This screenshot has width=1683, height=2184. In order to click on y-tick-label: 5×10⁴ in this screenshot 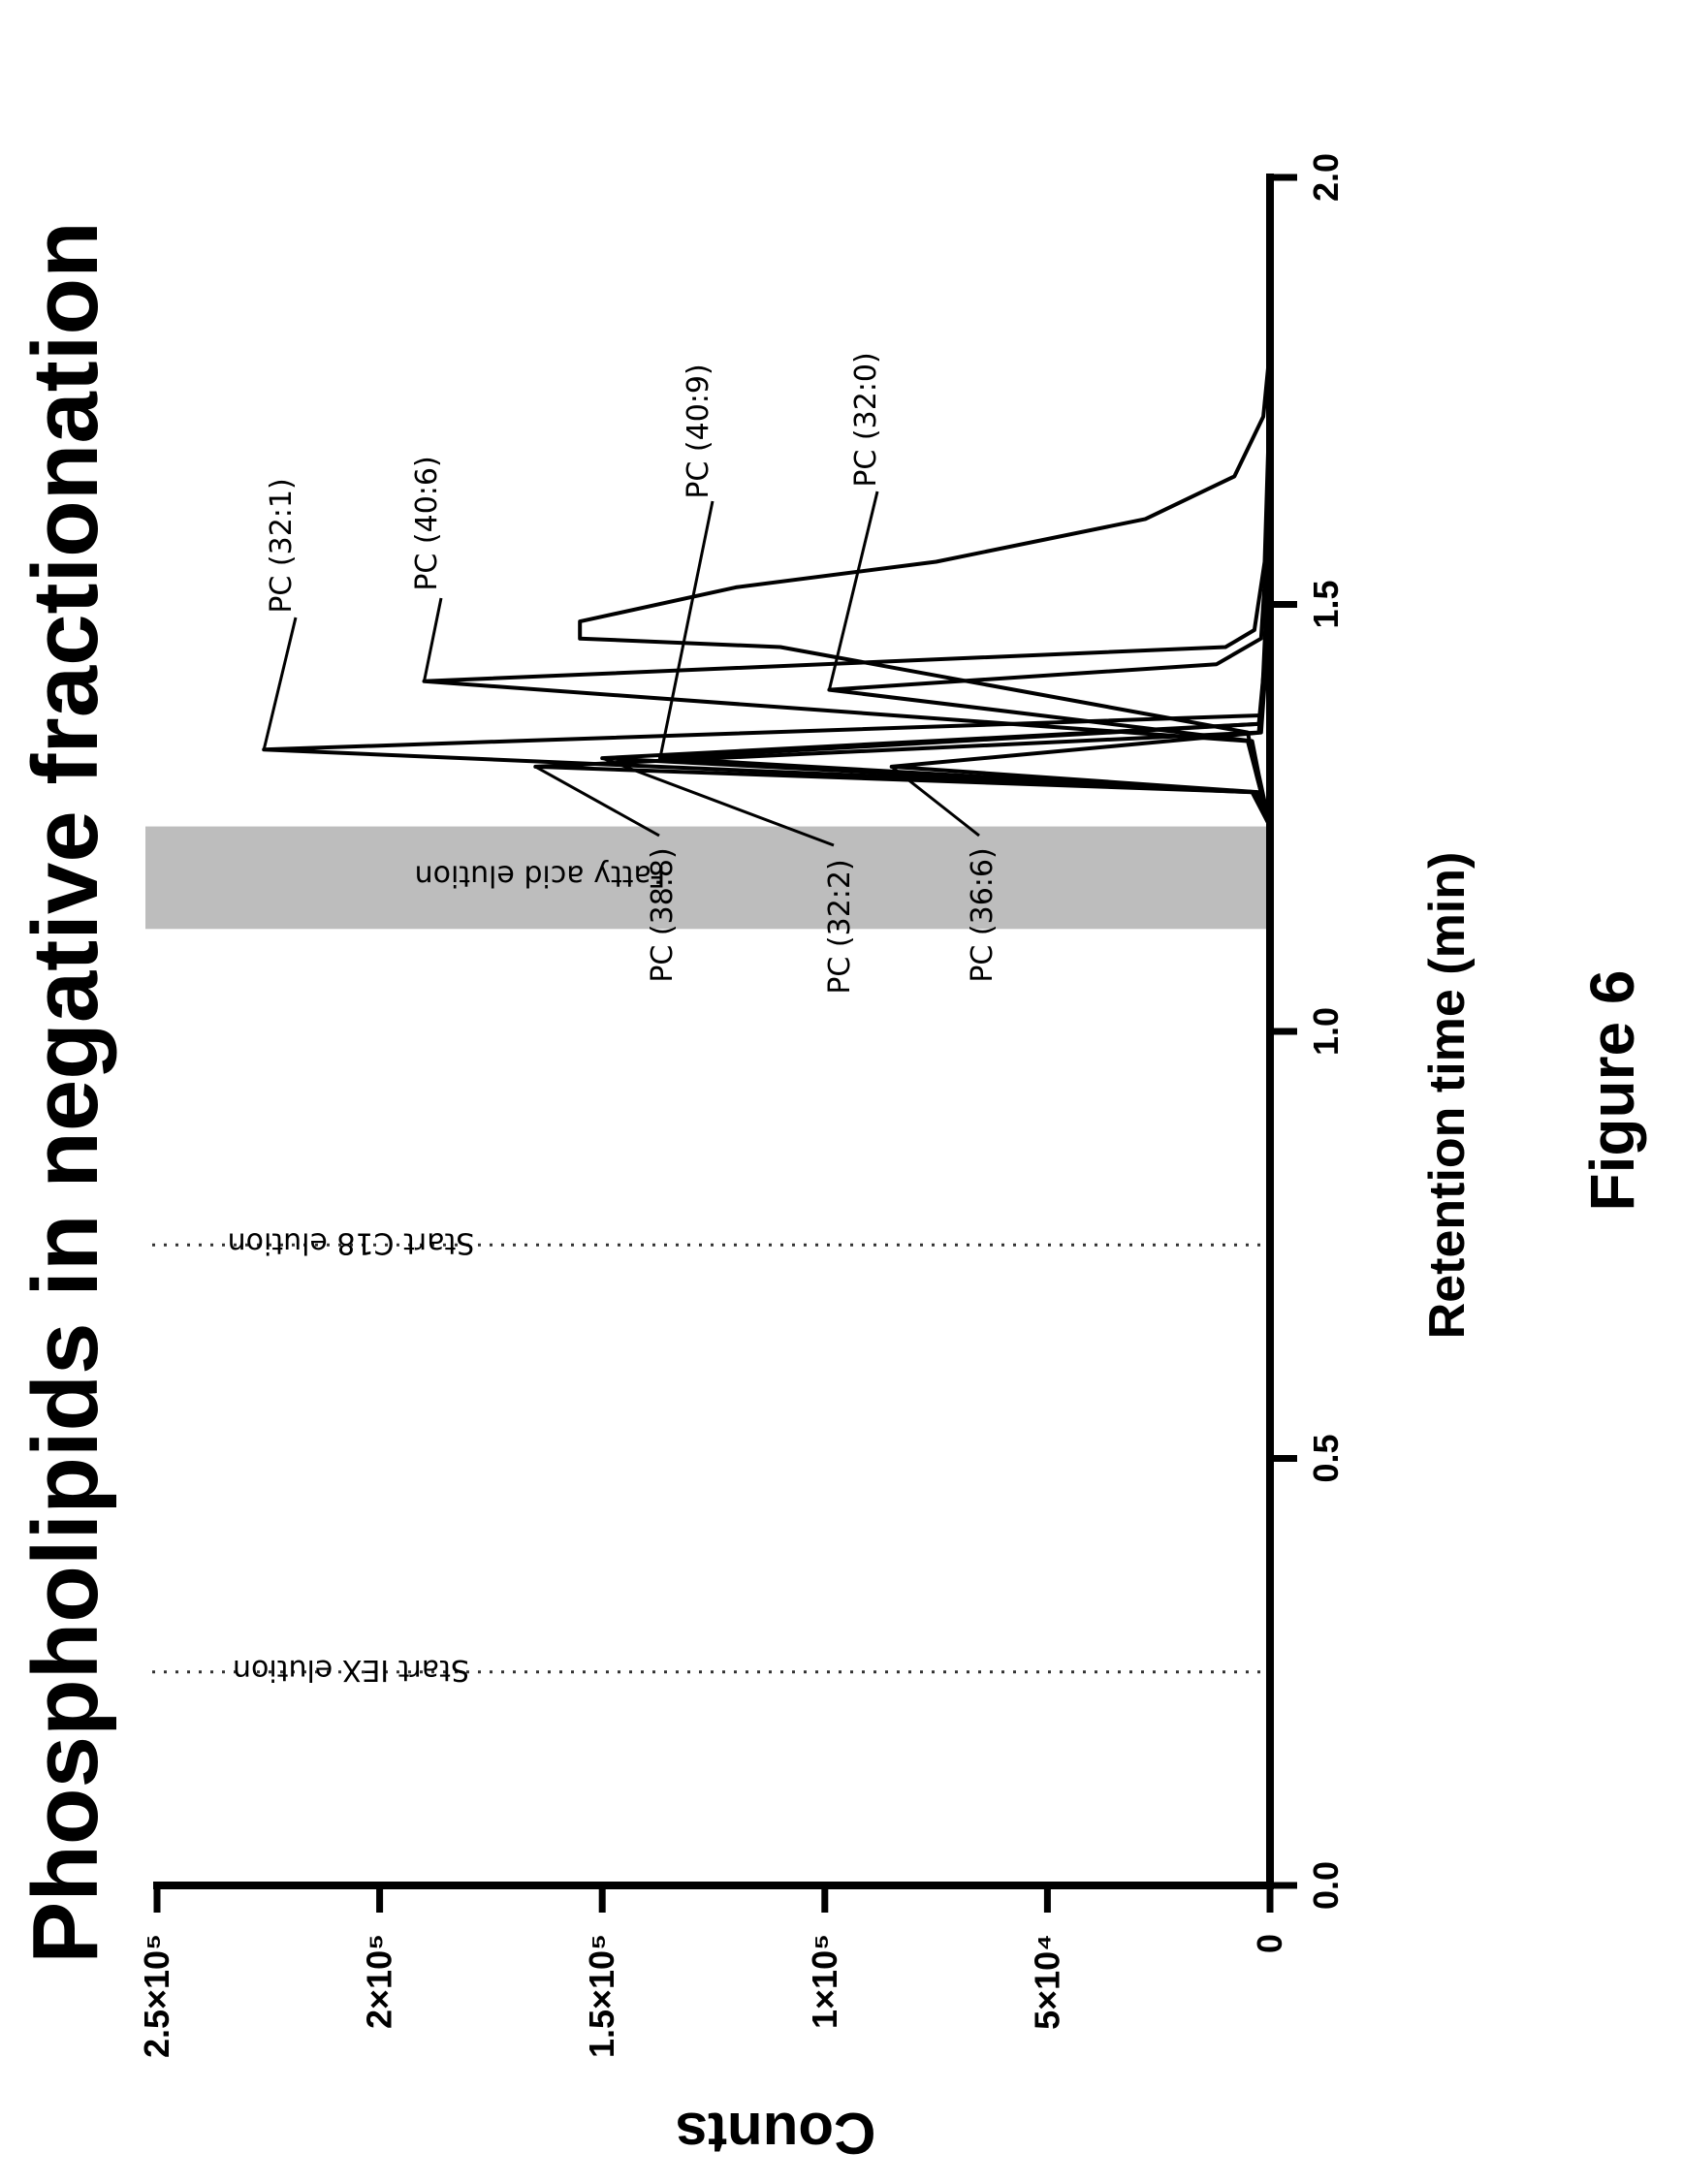, I will do `click(1046, 1982)`.